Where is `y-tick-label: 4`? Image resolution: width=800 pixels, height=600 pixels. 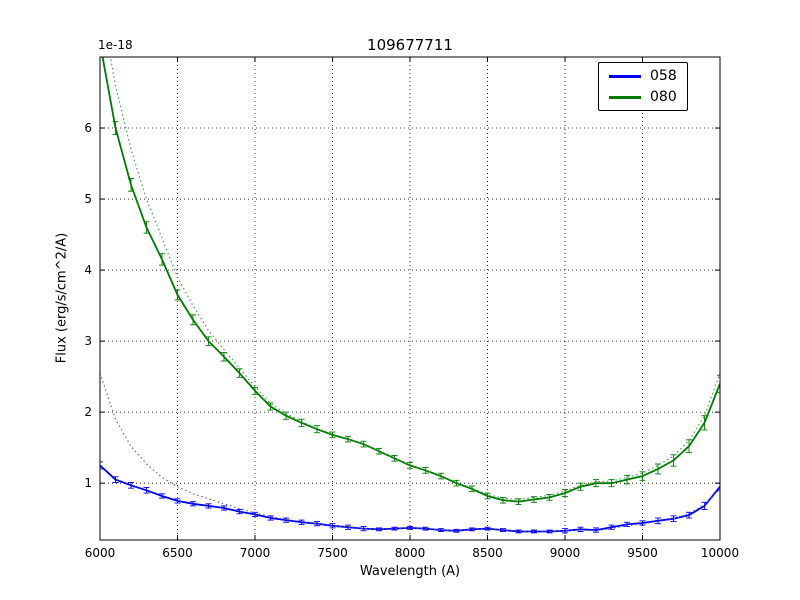 y-tick-label: 4 is located at coordinates (88, 270).